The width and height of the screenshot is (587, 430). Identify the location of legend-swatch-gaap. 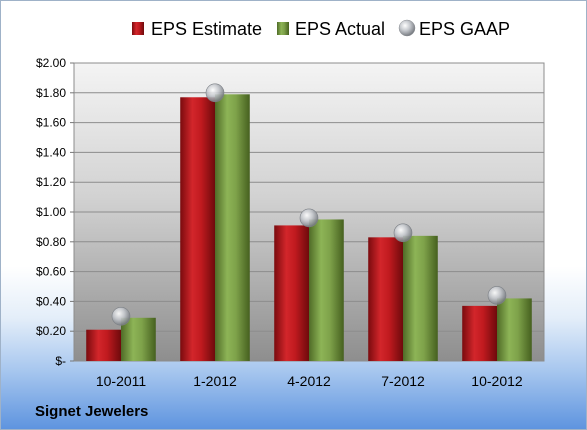
(407, 28).